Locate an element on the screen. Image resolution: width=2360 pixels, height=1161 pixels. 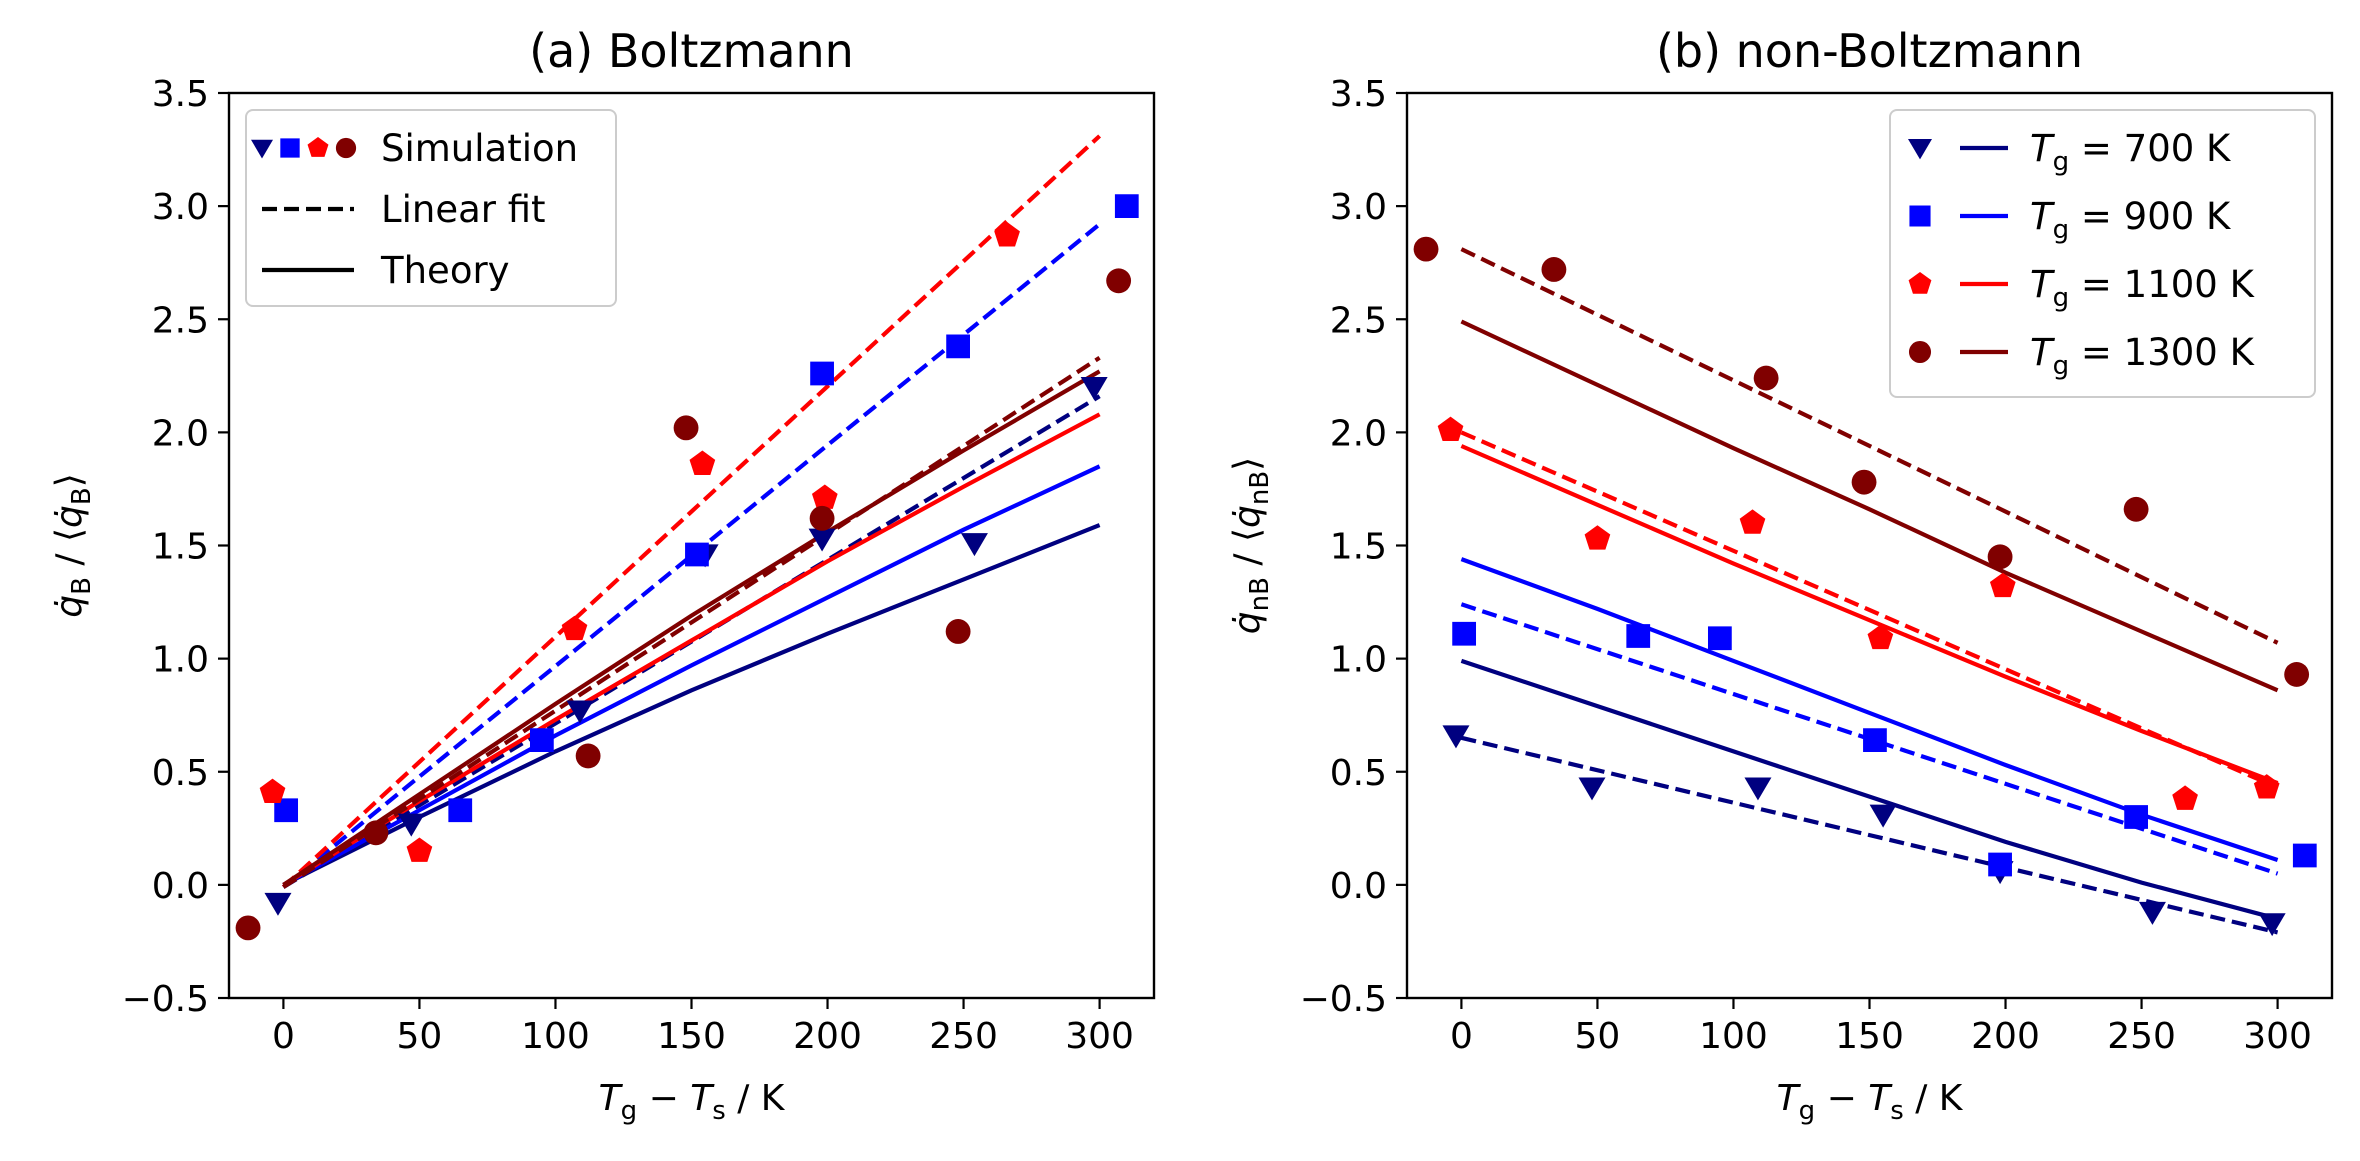
legend-value: = 1300 K is located at coordinates (2162, 352).